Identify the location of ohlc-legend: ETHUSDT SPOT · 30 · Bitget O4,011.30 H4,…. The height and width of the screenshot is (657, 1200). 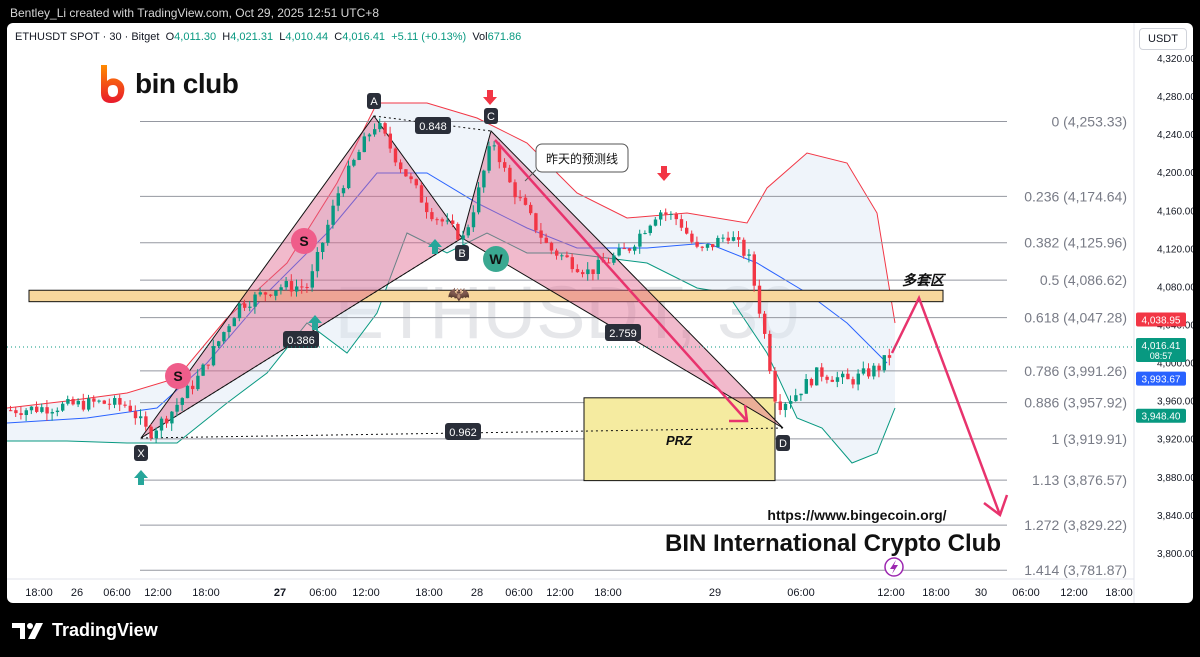
(268, 37).